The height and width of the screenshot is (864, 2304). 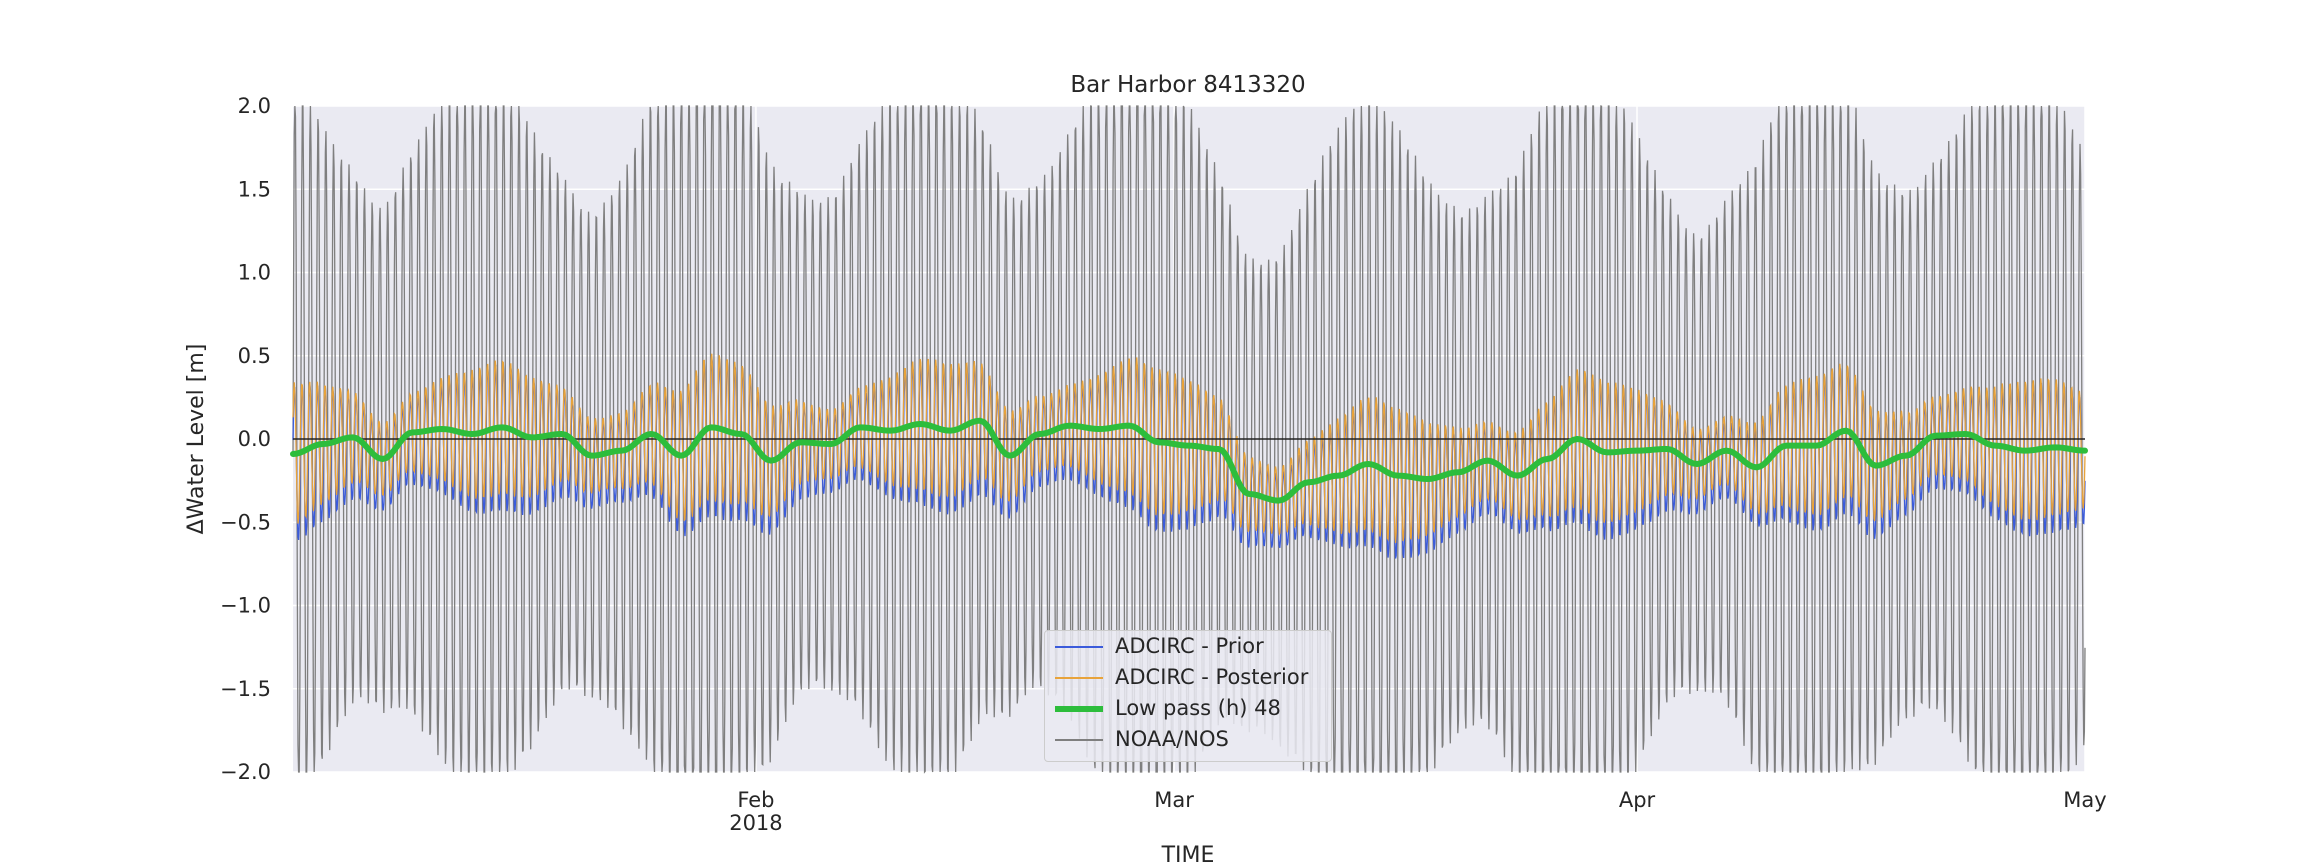 What do you see at coordinates (245, 606) in the screenshot?
I see `y-tick-label: −1.0` at bounding box center [245, 606].